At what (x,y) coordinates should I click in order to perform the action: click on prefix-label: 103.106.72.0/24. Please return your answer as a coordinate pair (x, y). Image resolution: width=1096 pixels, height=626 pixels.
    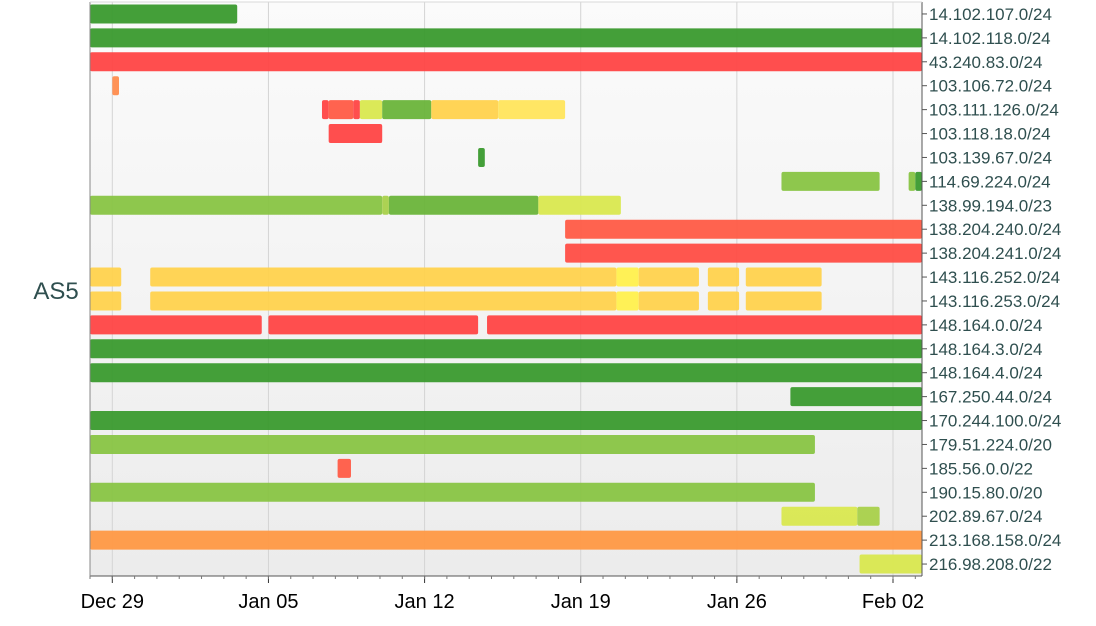
    Looking at the image, I should click on (990, 86).